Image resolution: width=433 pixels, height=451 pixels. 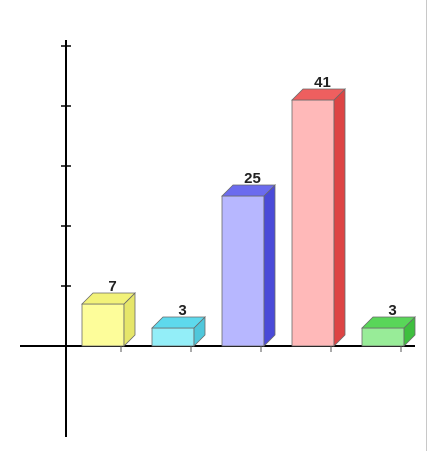 What do you see at coordinates (112, 286) in the screenshot?
I see `data-label: 7` at bounding box center [112, 286].